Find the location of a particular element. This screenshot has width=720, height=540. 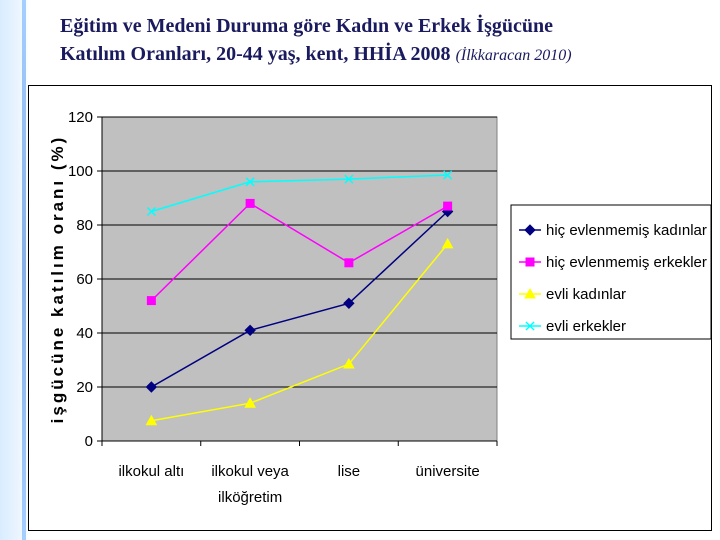

x-tick-label: ilkokul altı is located at coordinates (151, 471).